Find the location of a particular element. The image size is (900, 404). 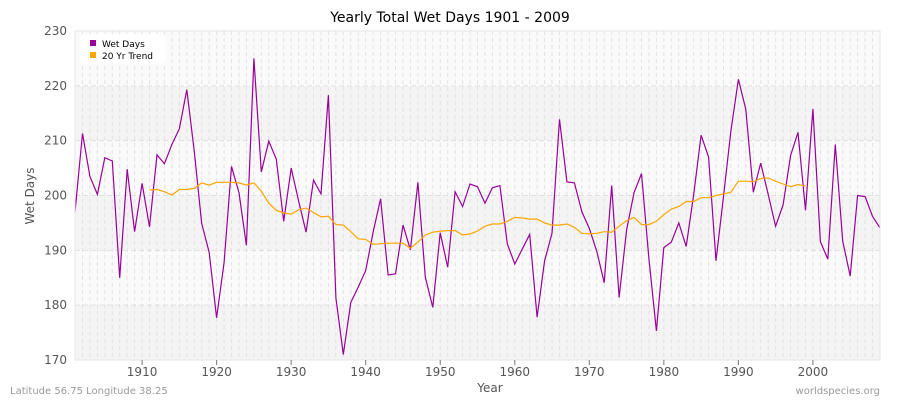

y-tick-label: 170 is located at coordinates (55, 360).